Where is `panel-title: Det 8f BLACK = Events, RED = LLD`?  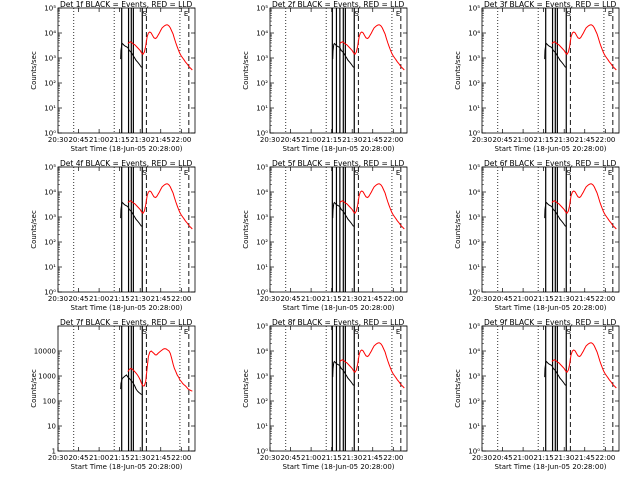
panel-title: Det 8f BLACK = Events, RED = LLD is located at coordinates (338, 322).